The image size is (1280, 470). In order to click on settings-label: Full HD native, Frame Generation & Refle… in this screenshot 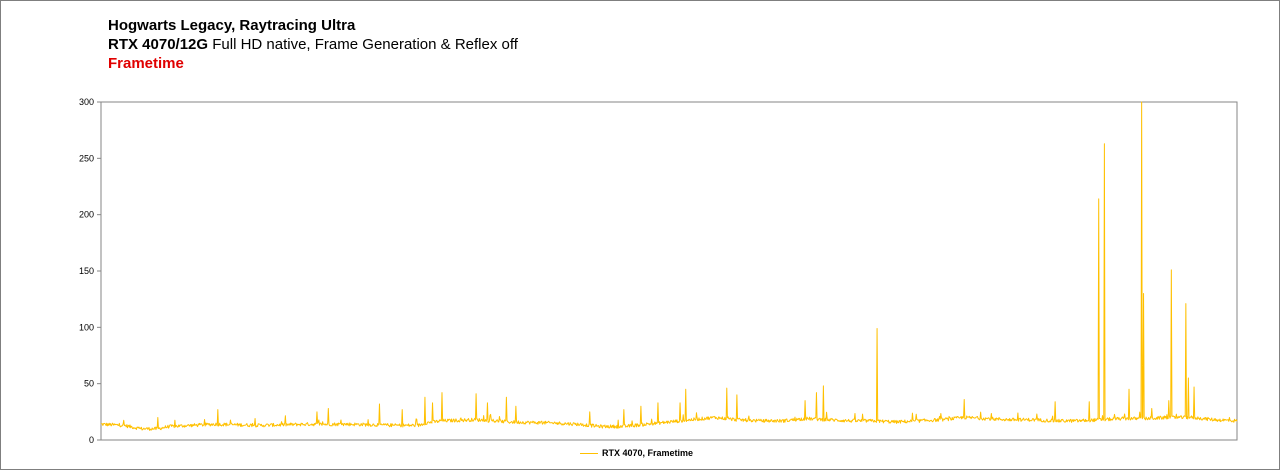, I will do `click(365, 44)`.